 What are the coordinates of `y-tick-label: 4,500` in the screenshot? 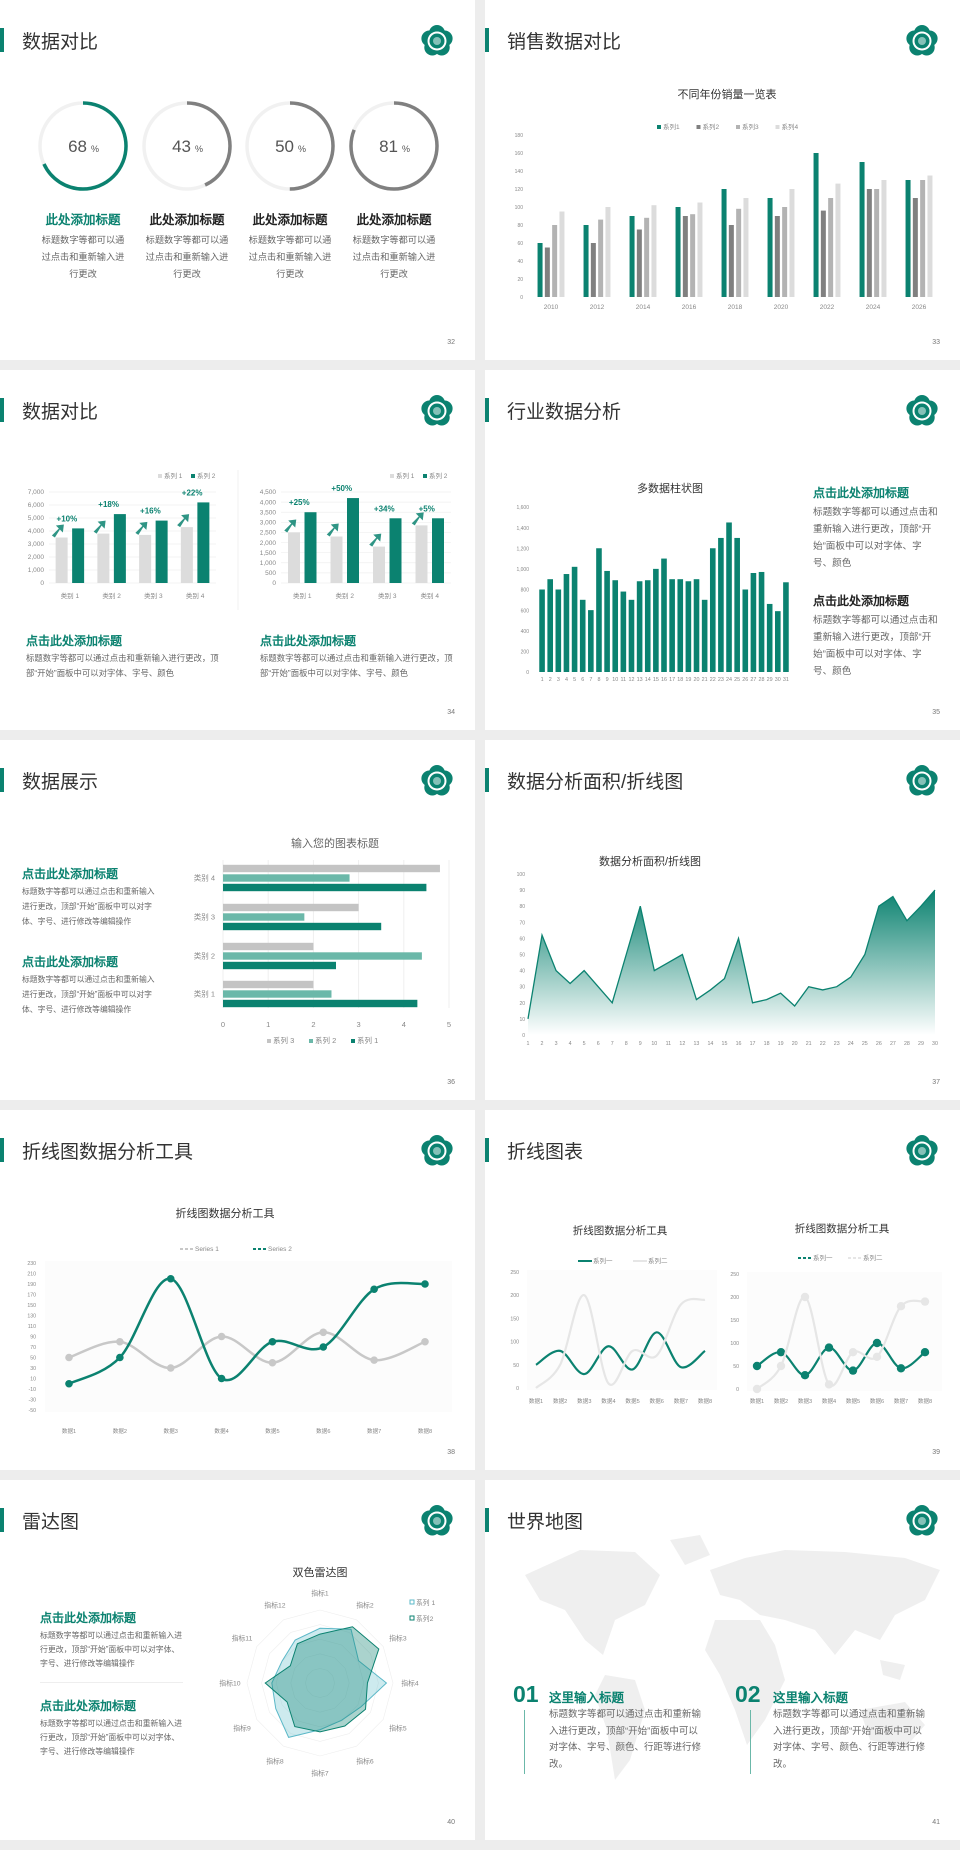 It's located at (268, 492).